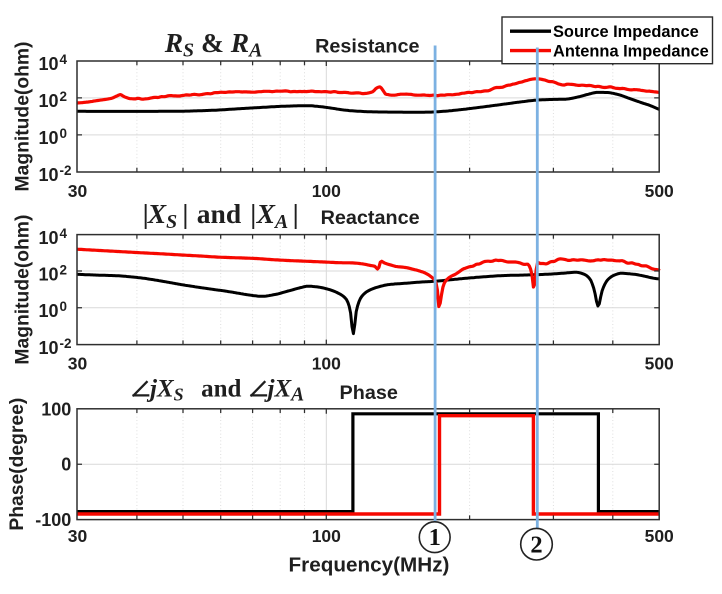 This screenshot has height=594, width=722. Describe the element at coordinates (17, 464) in the screenshot. I see `svg-text: Phase(degree)` at that location.